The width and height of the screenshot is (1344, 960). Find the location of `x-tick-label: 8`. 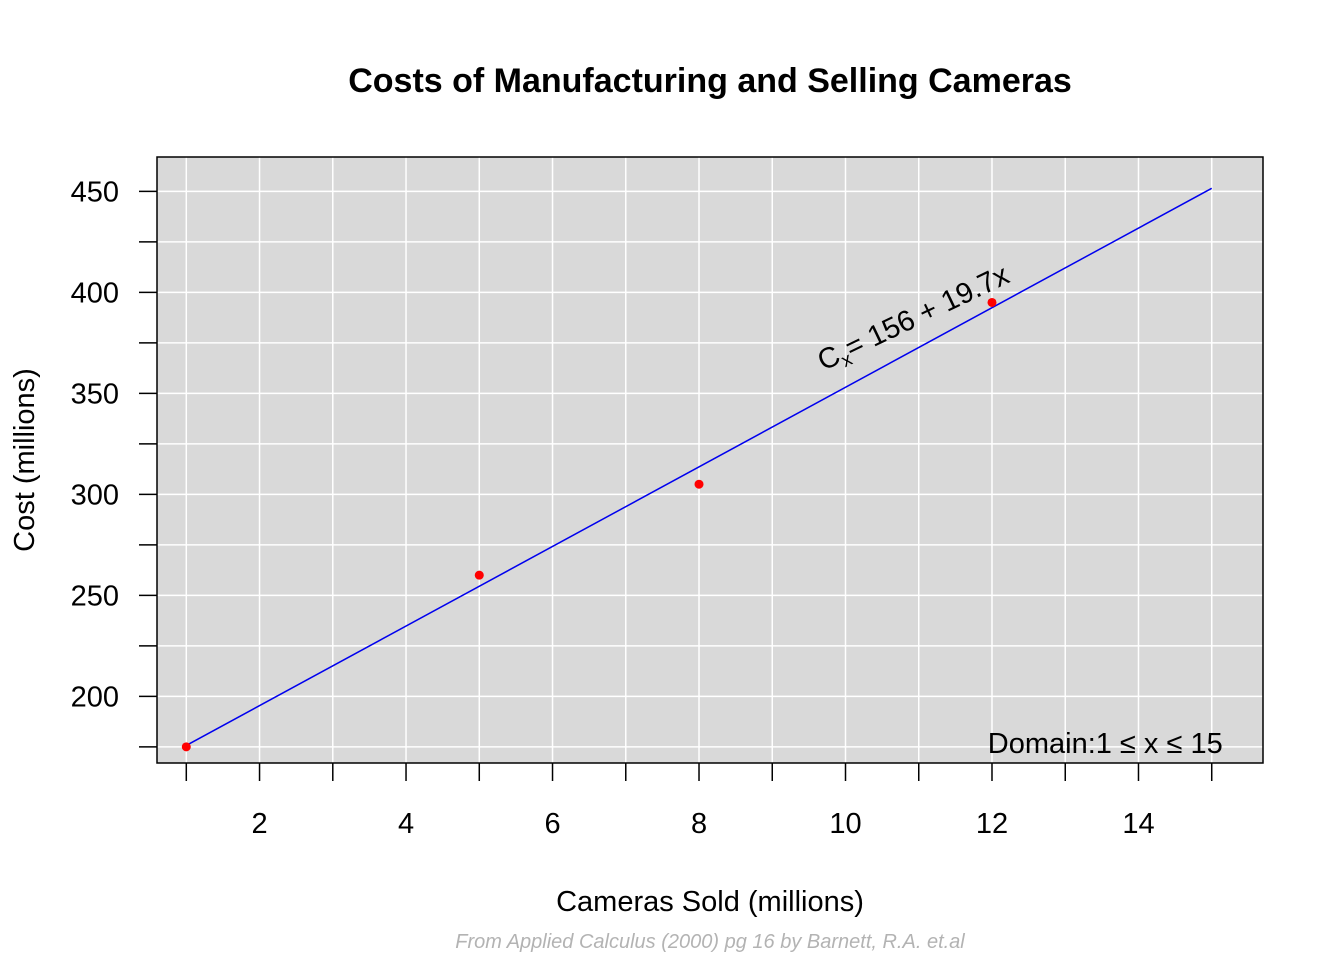

x-tick-label: 8 is located at coordinates (699, 824).